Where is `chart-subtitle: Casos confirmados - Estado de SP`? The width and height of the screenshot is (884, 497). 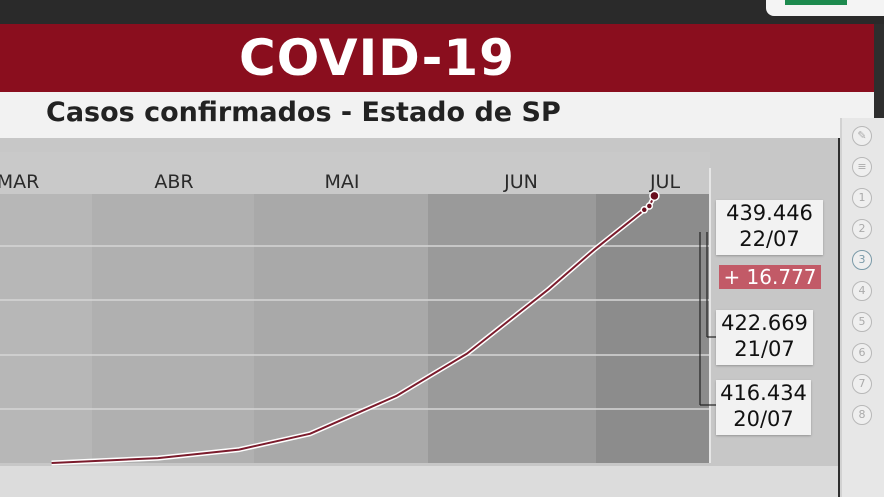
chart-subtitle: Casos confirmados - Estado de SP is located at coordinates (303, 112).